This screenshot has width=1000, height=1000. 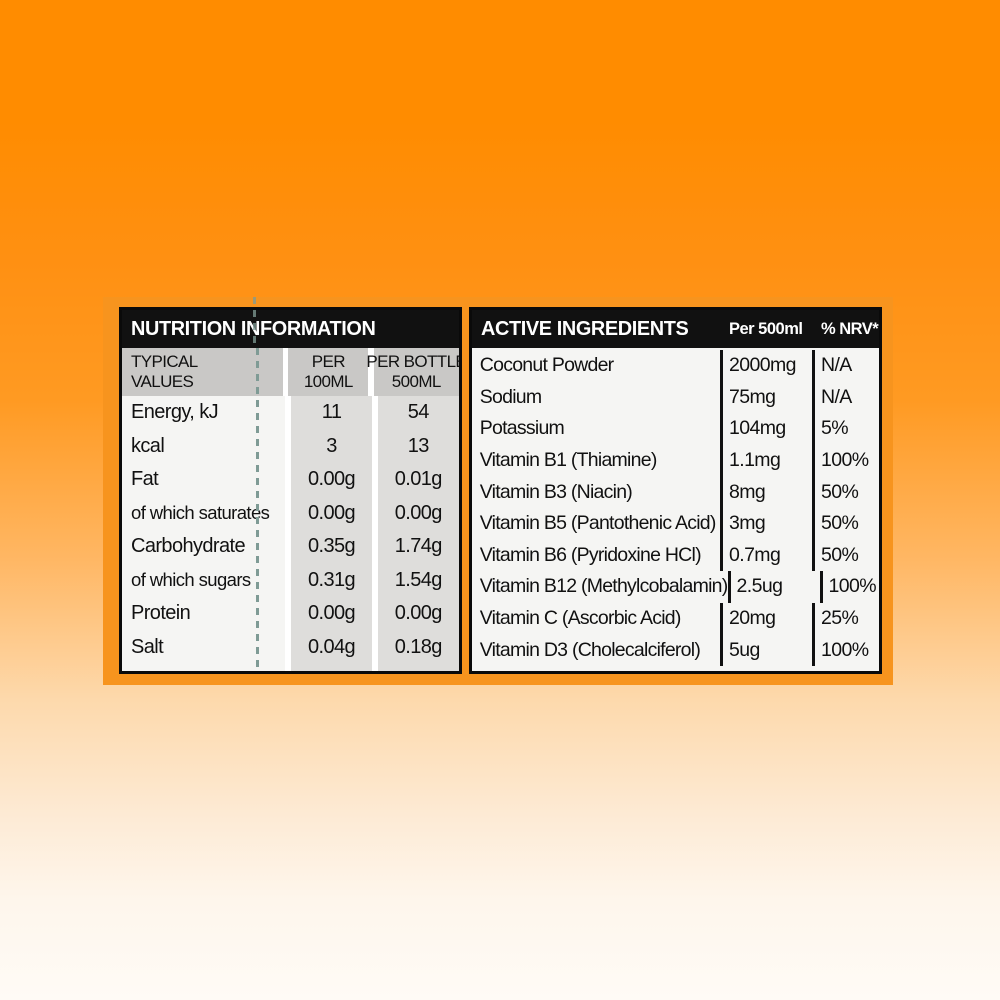 I want to click on ingredient-amount: 8mg, so click(x=747, y=491).